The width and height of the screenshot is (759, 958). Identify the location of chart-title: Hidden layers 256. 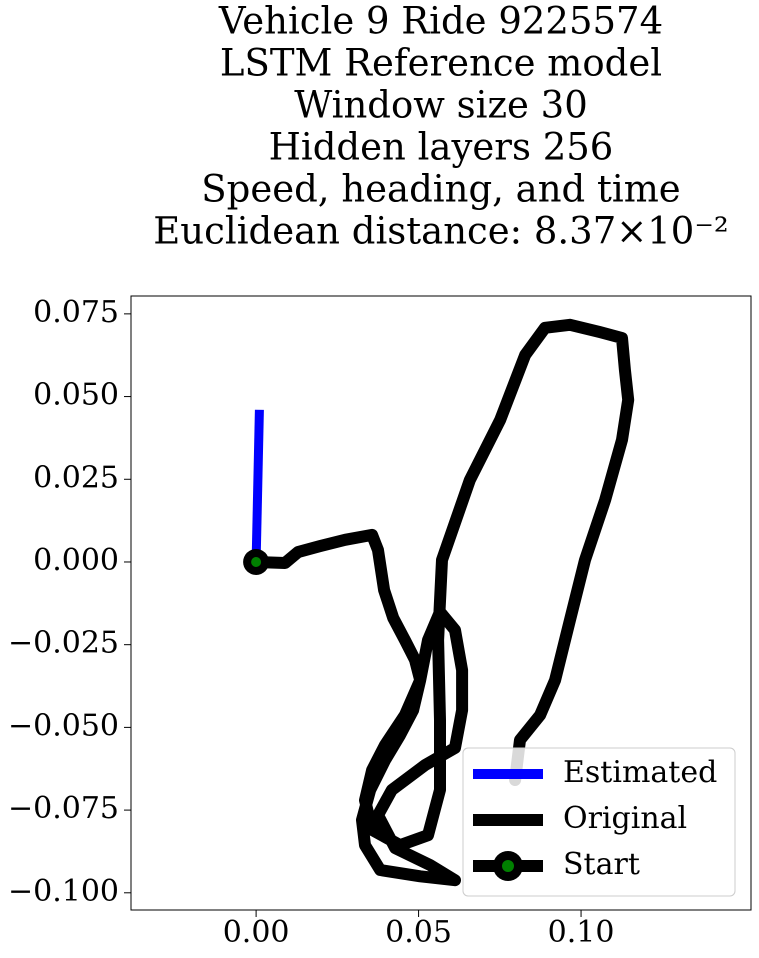
(441, 147).